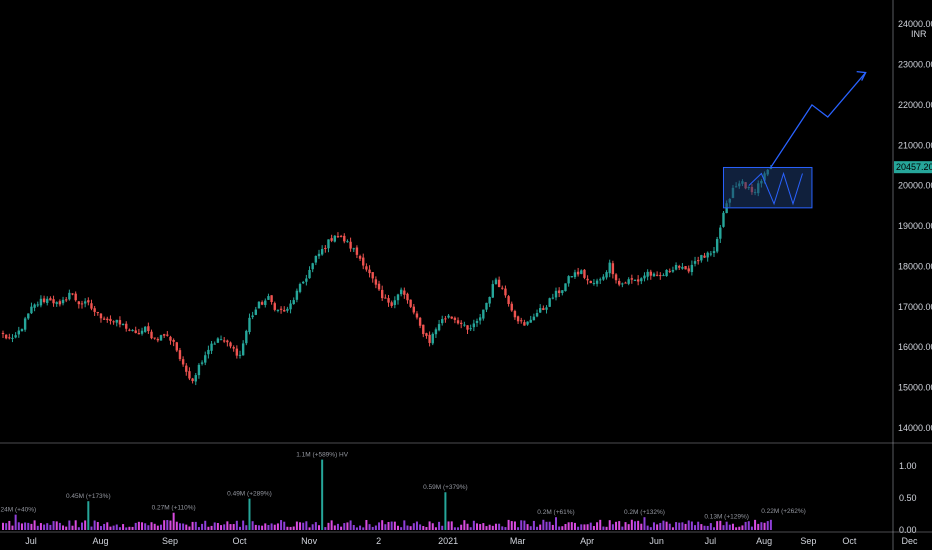 This screenshot has width=932, height=550. I want to click on time-tick-label: Oct, so click(240, 541).